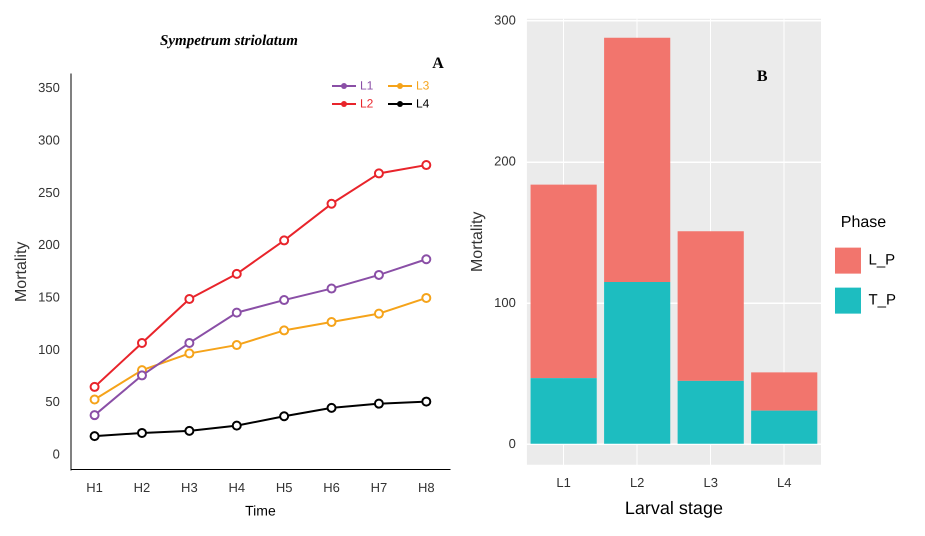 The image size is (925, 536). What do you see at coordinates (367, 103) in the screenshot?
I see `legend-label: L2` at bounding box center [367, 103].